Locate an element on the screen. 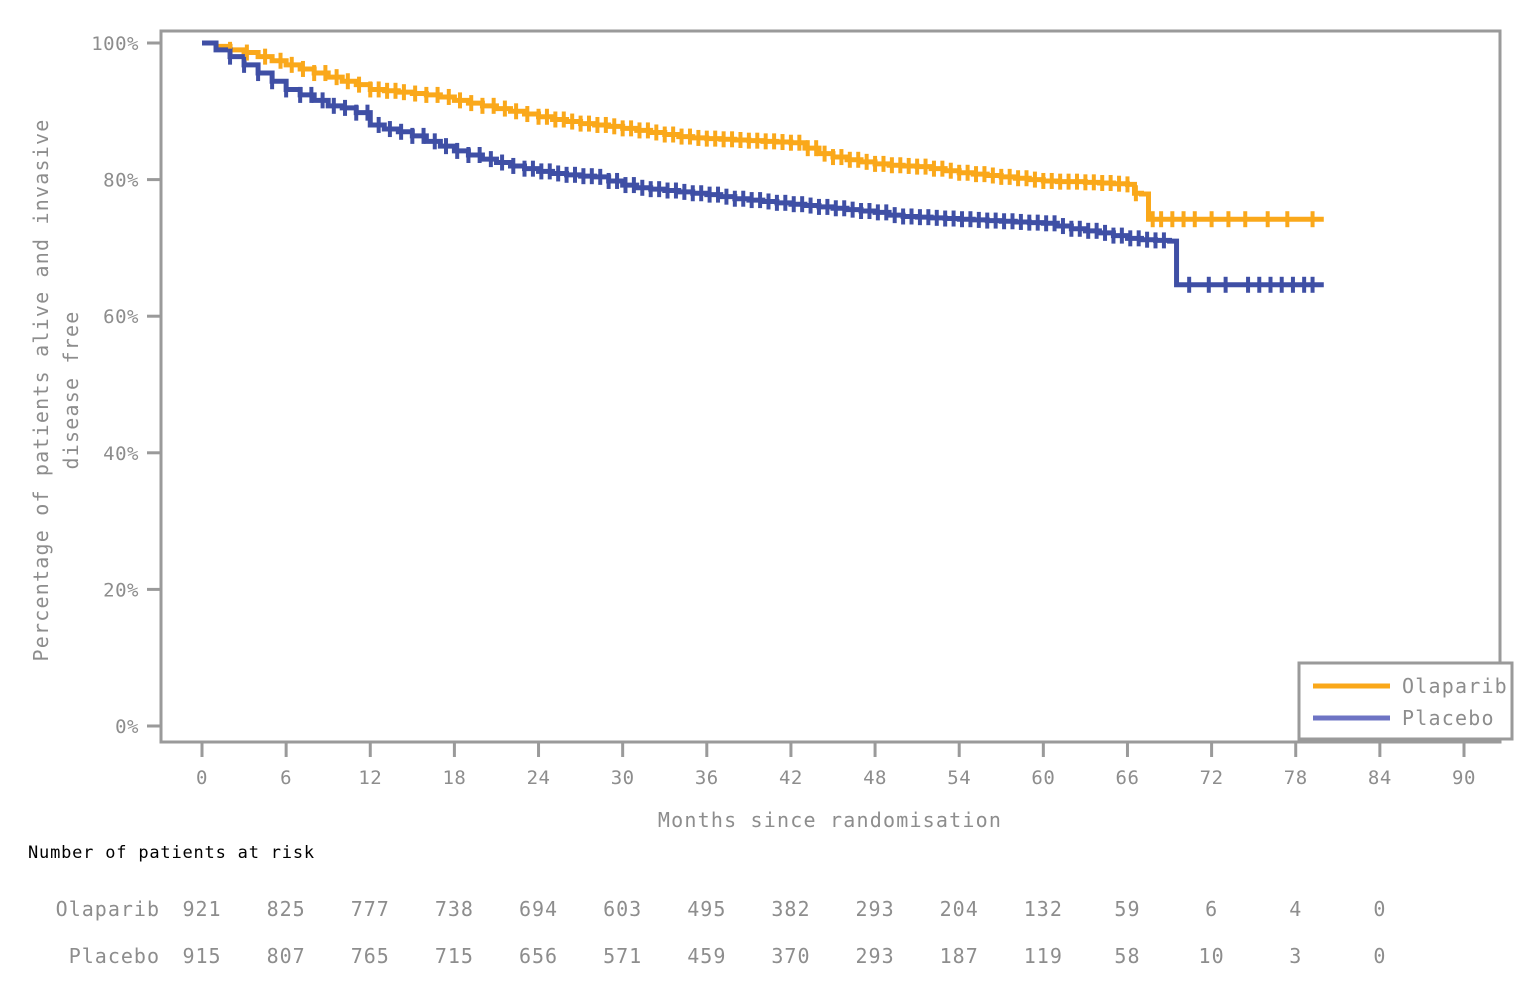 This screenshot has width=1530, height=1005. x-tick-label: 48 is located at coordinates (875, 778).